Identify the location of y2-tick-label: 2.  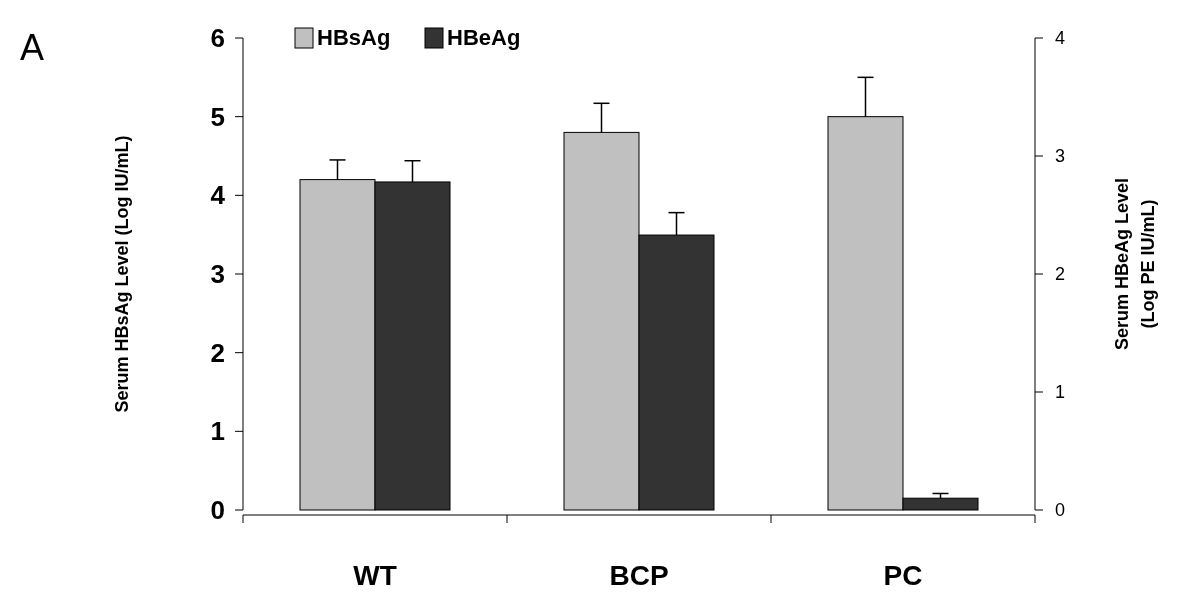
(1060, 274).